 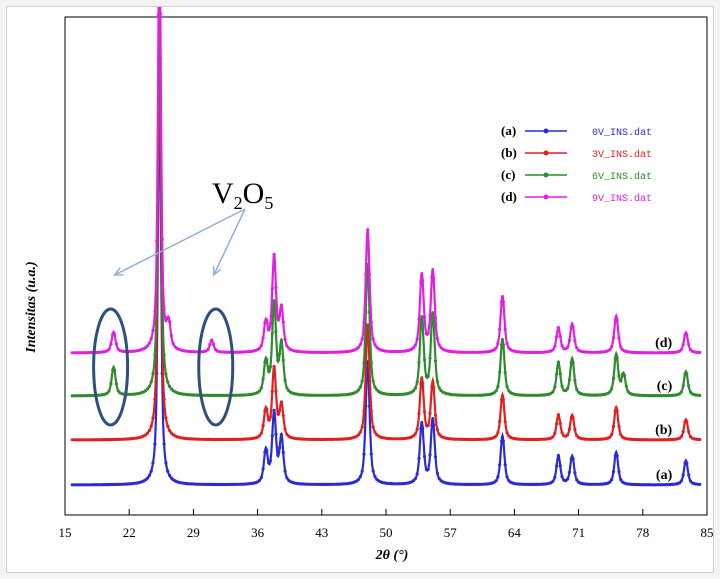 I want to click on annotation-layer: V2O5, so click(x=182, y=302).